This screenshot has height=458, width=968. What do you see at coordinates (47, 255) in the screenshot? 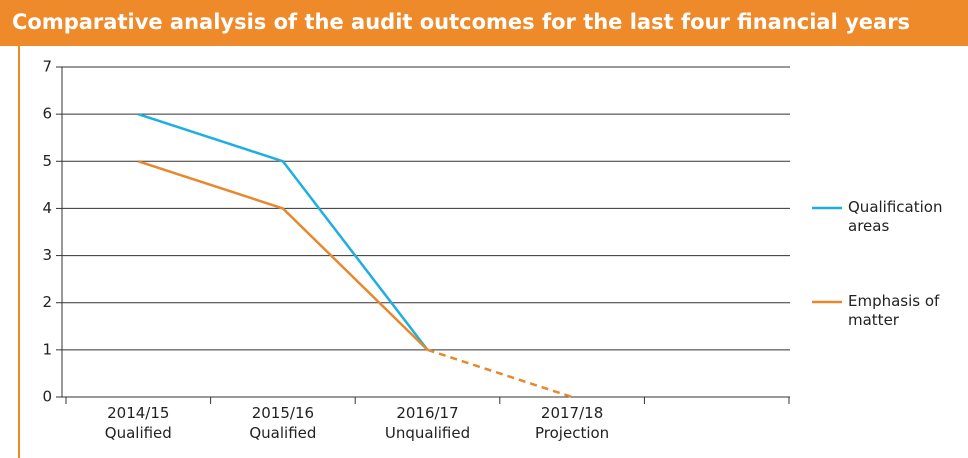
I see `y-tick-label: 3` at bounding box center [47, 255].